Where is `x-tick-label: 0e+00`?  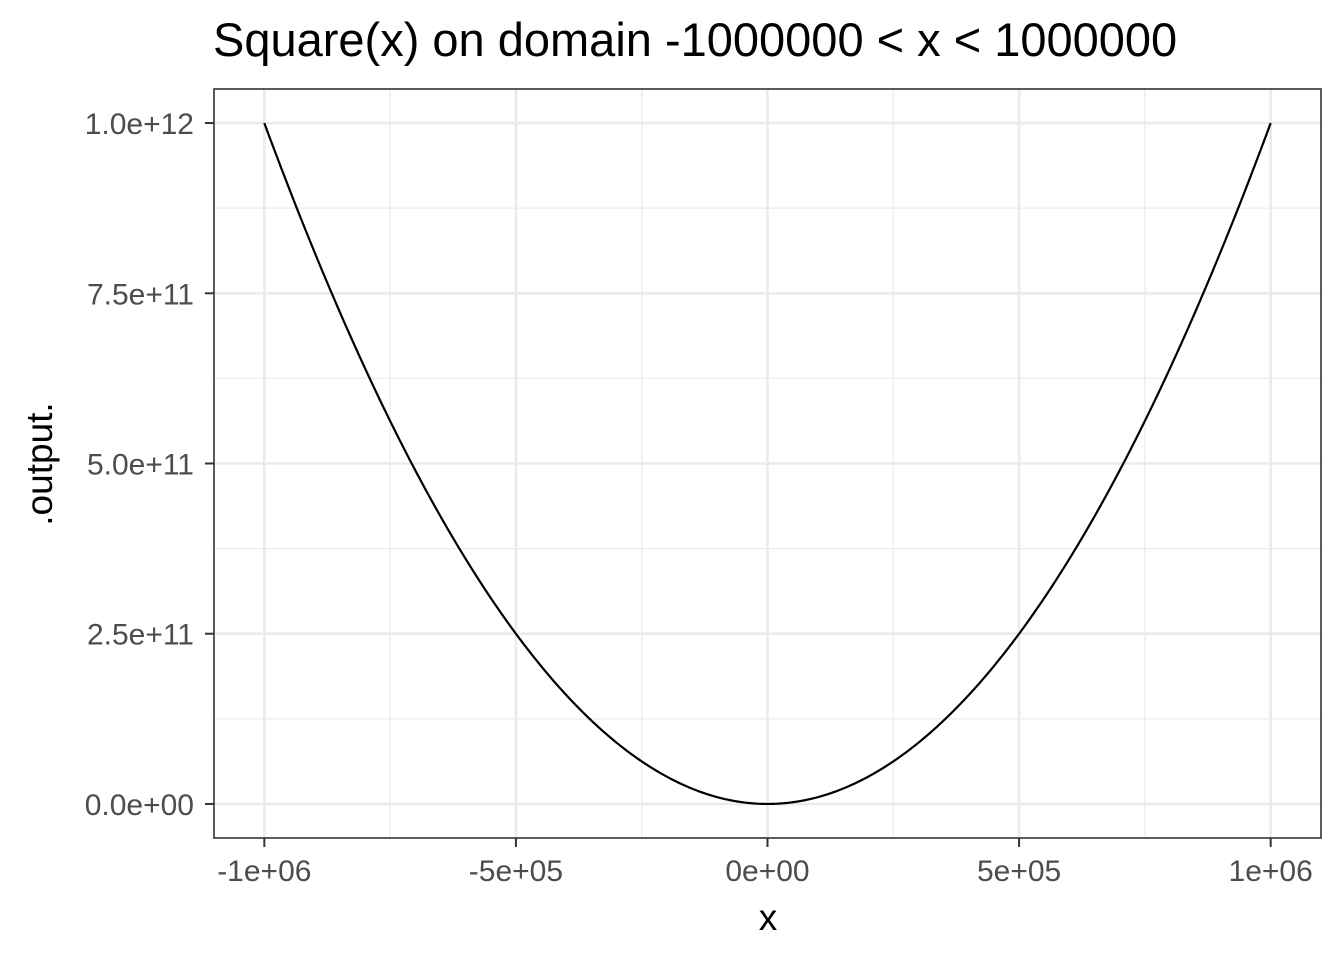 x-tick-label: 0e+00 is located at coordinates (767, 871).